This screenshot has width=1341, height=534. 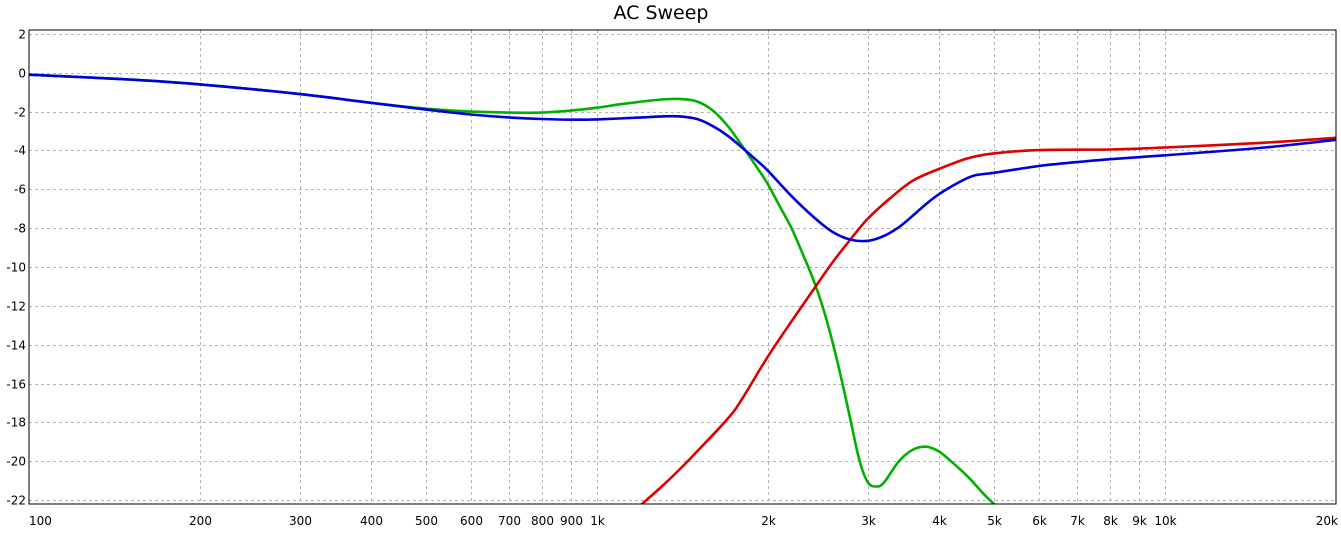 What do you see at coordinates (20, 113) in the screenshot?
I see `y-tick-label: -2` at bounding box center [20, 113].